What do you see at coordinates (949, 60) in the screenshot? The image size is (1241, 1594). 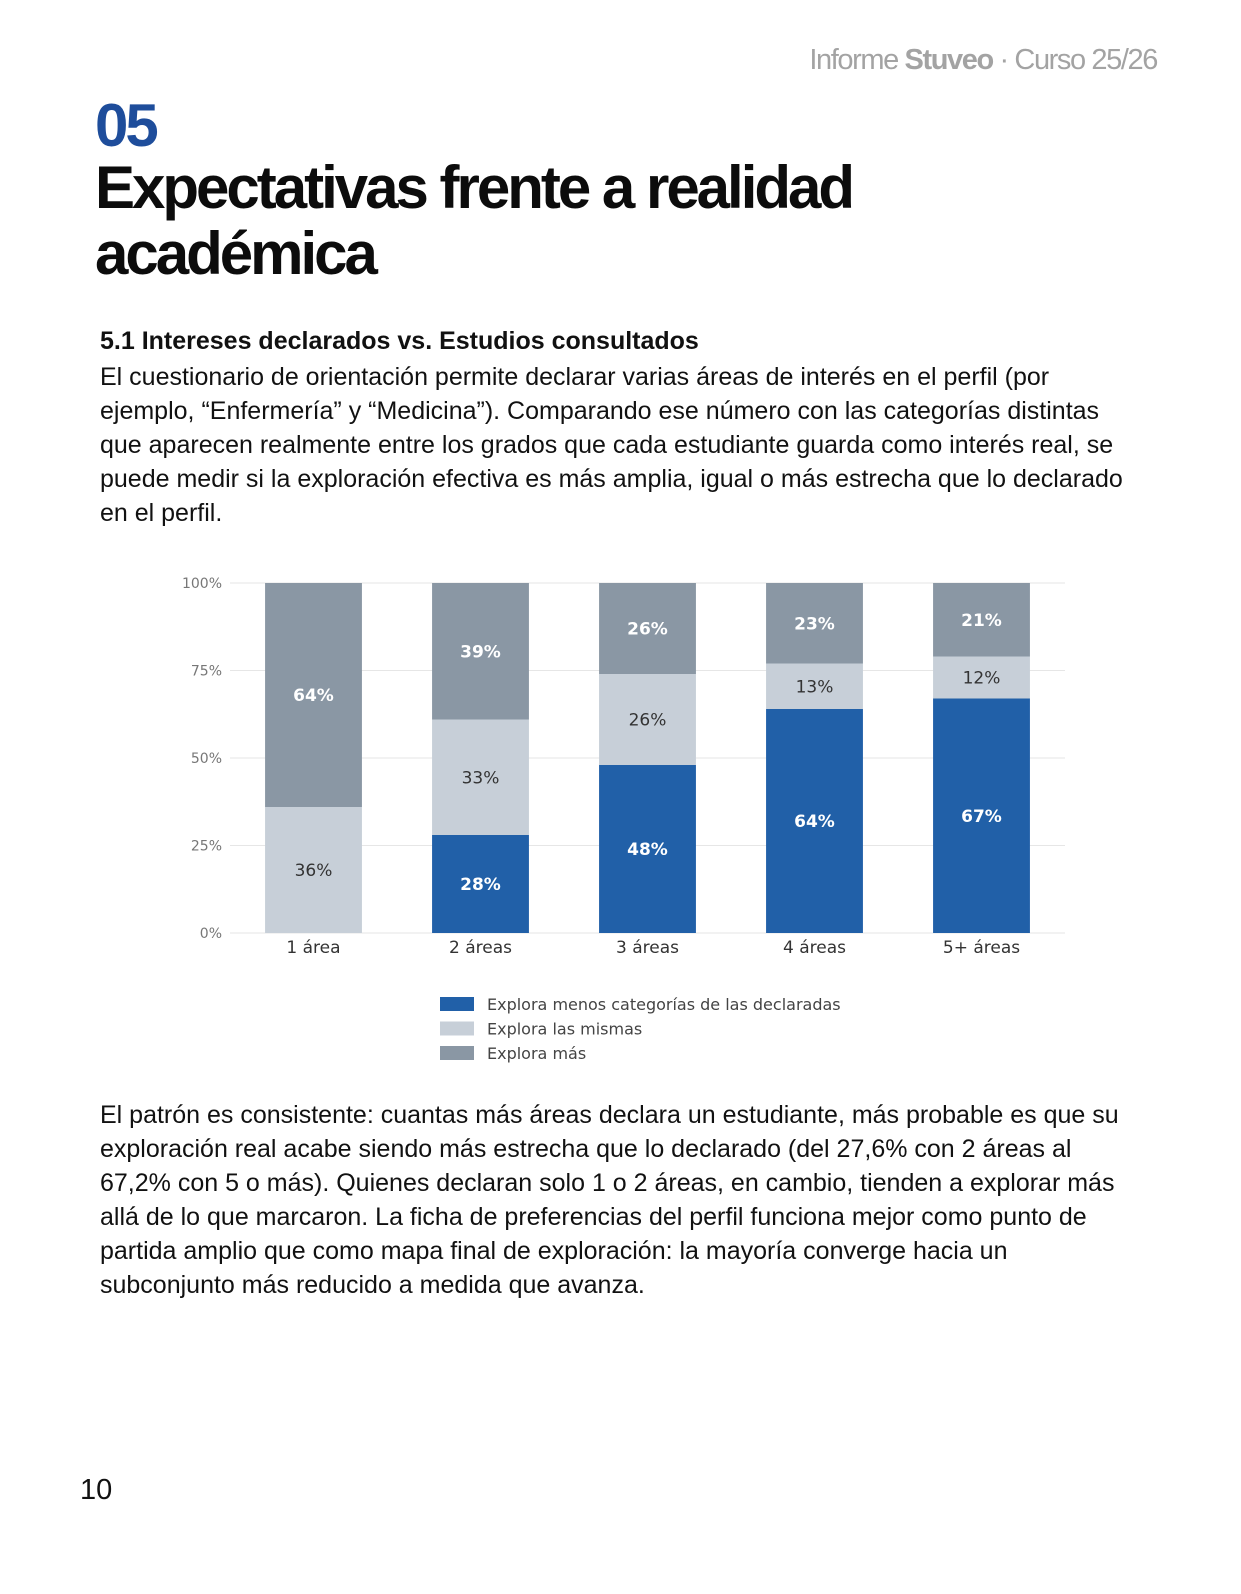 I see `report-brand: Stuveo` at bounding box center [949, 60].